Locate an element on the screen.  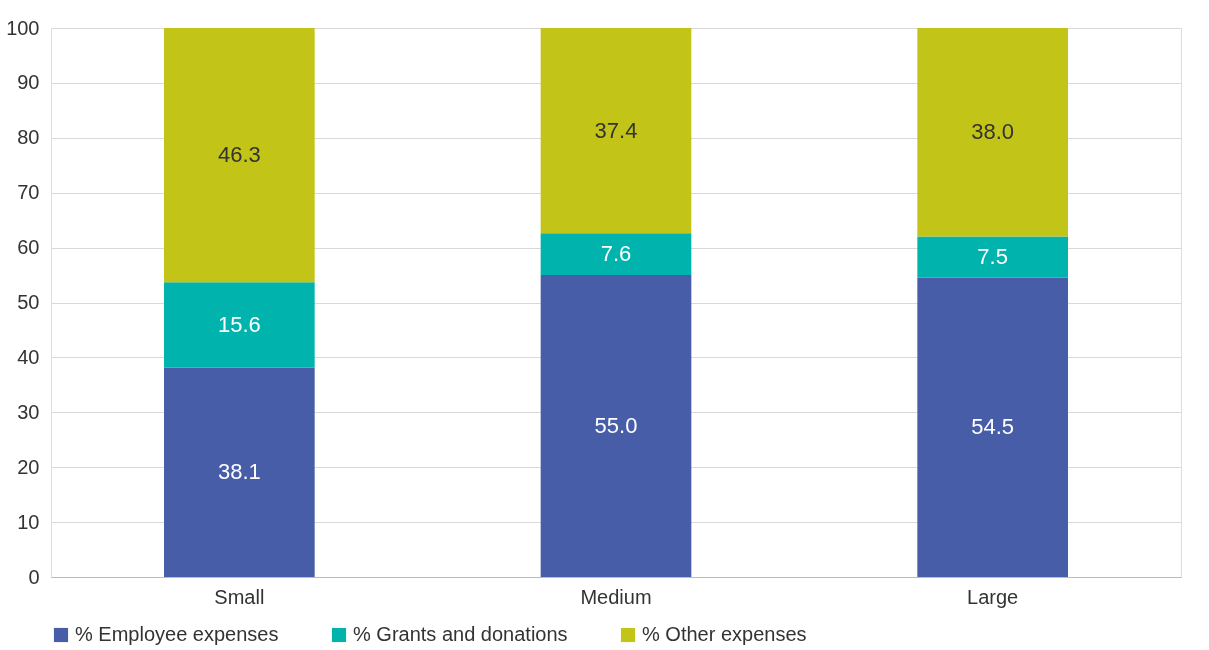
y-tick-label: 70 is located at coordinates (28, 192).